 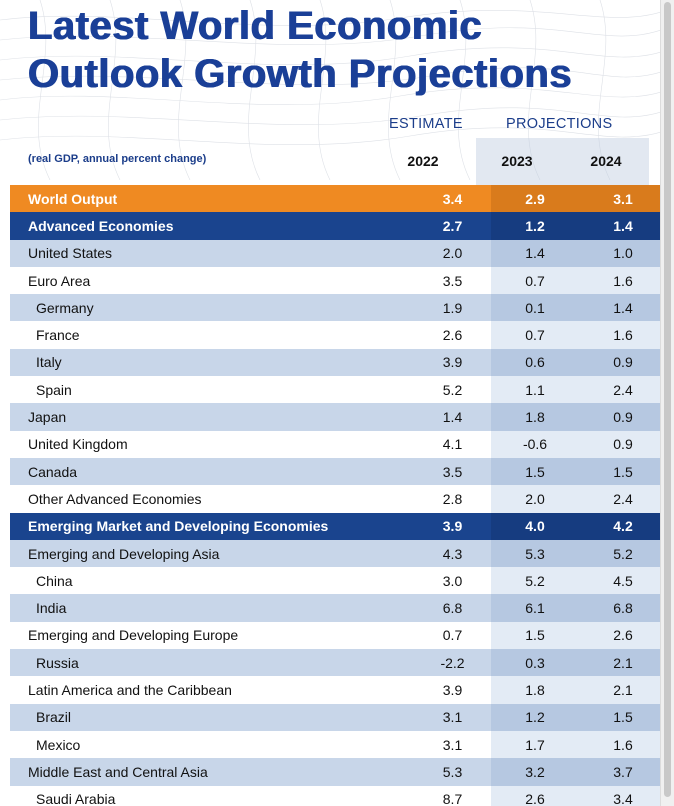 I want to click on value-2023: 2.6, so click(x=535, y=795).